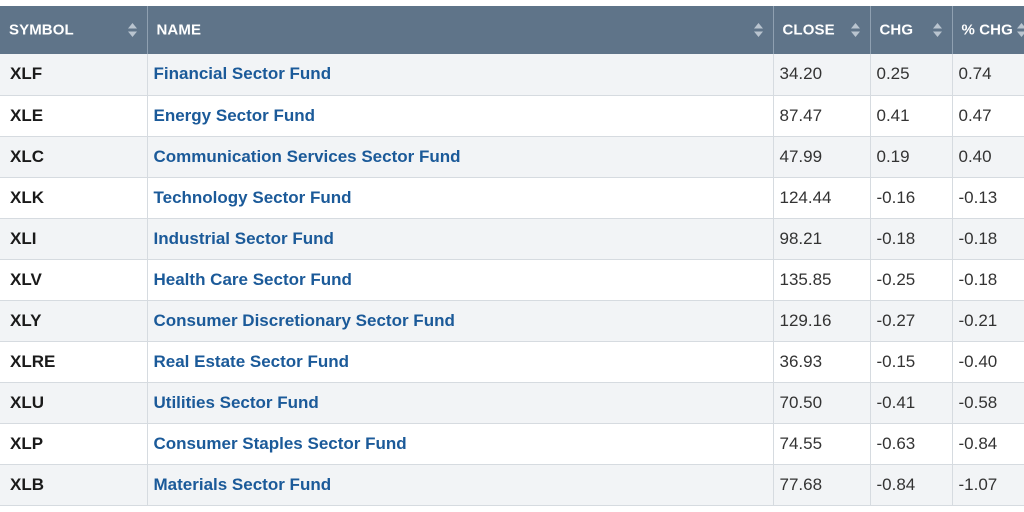  I want to click on name-cell: Financial Sector Fund, so click(460, 75).